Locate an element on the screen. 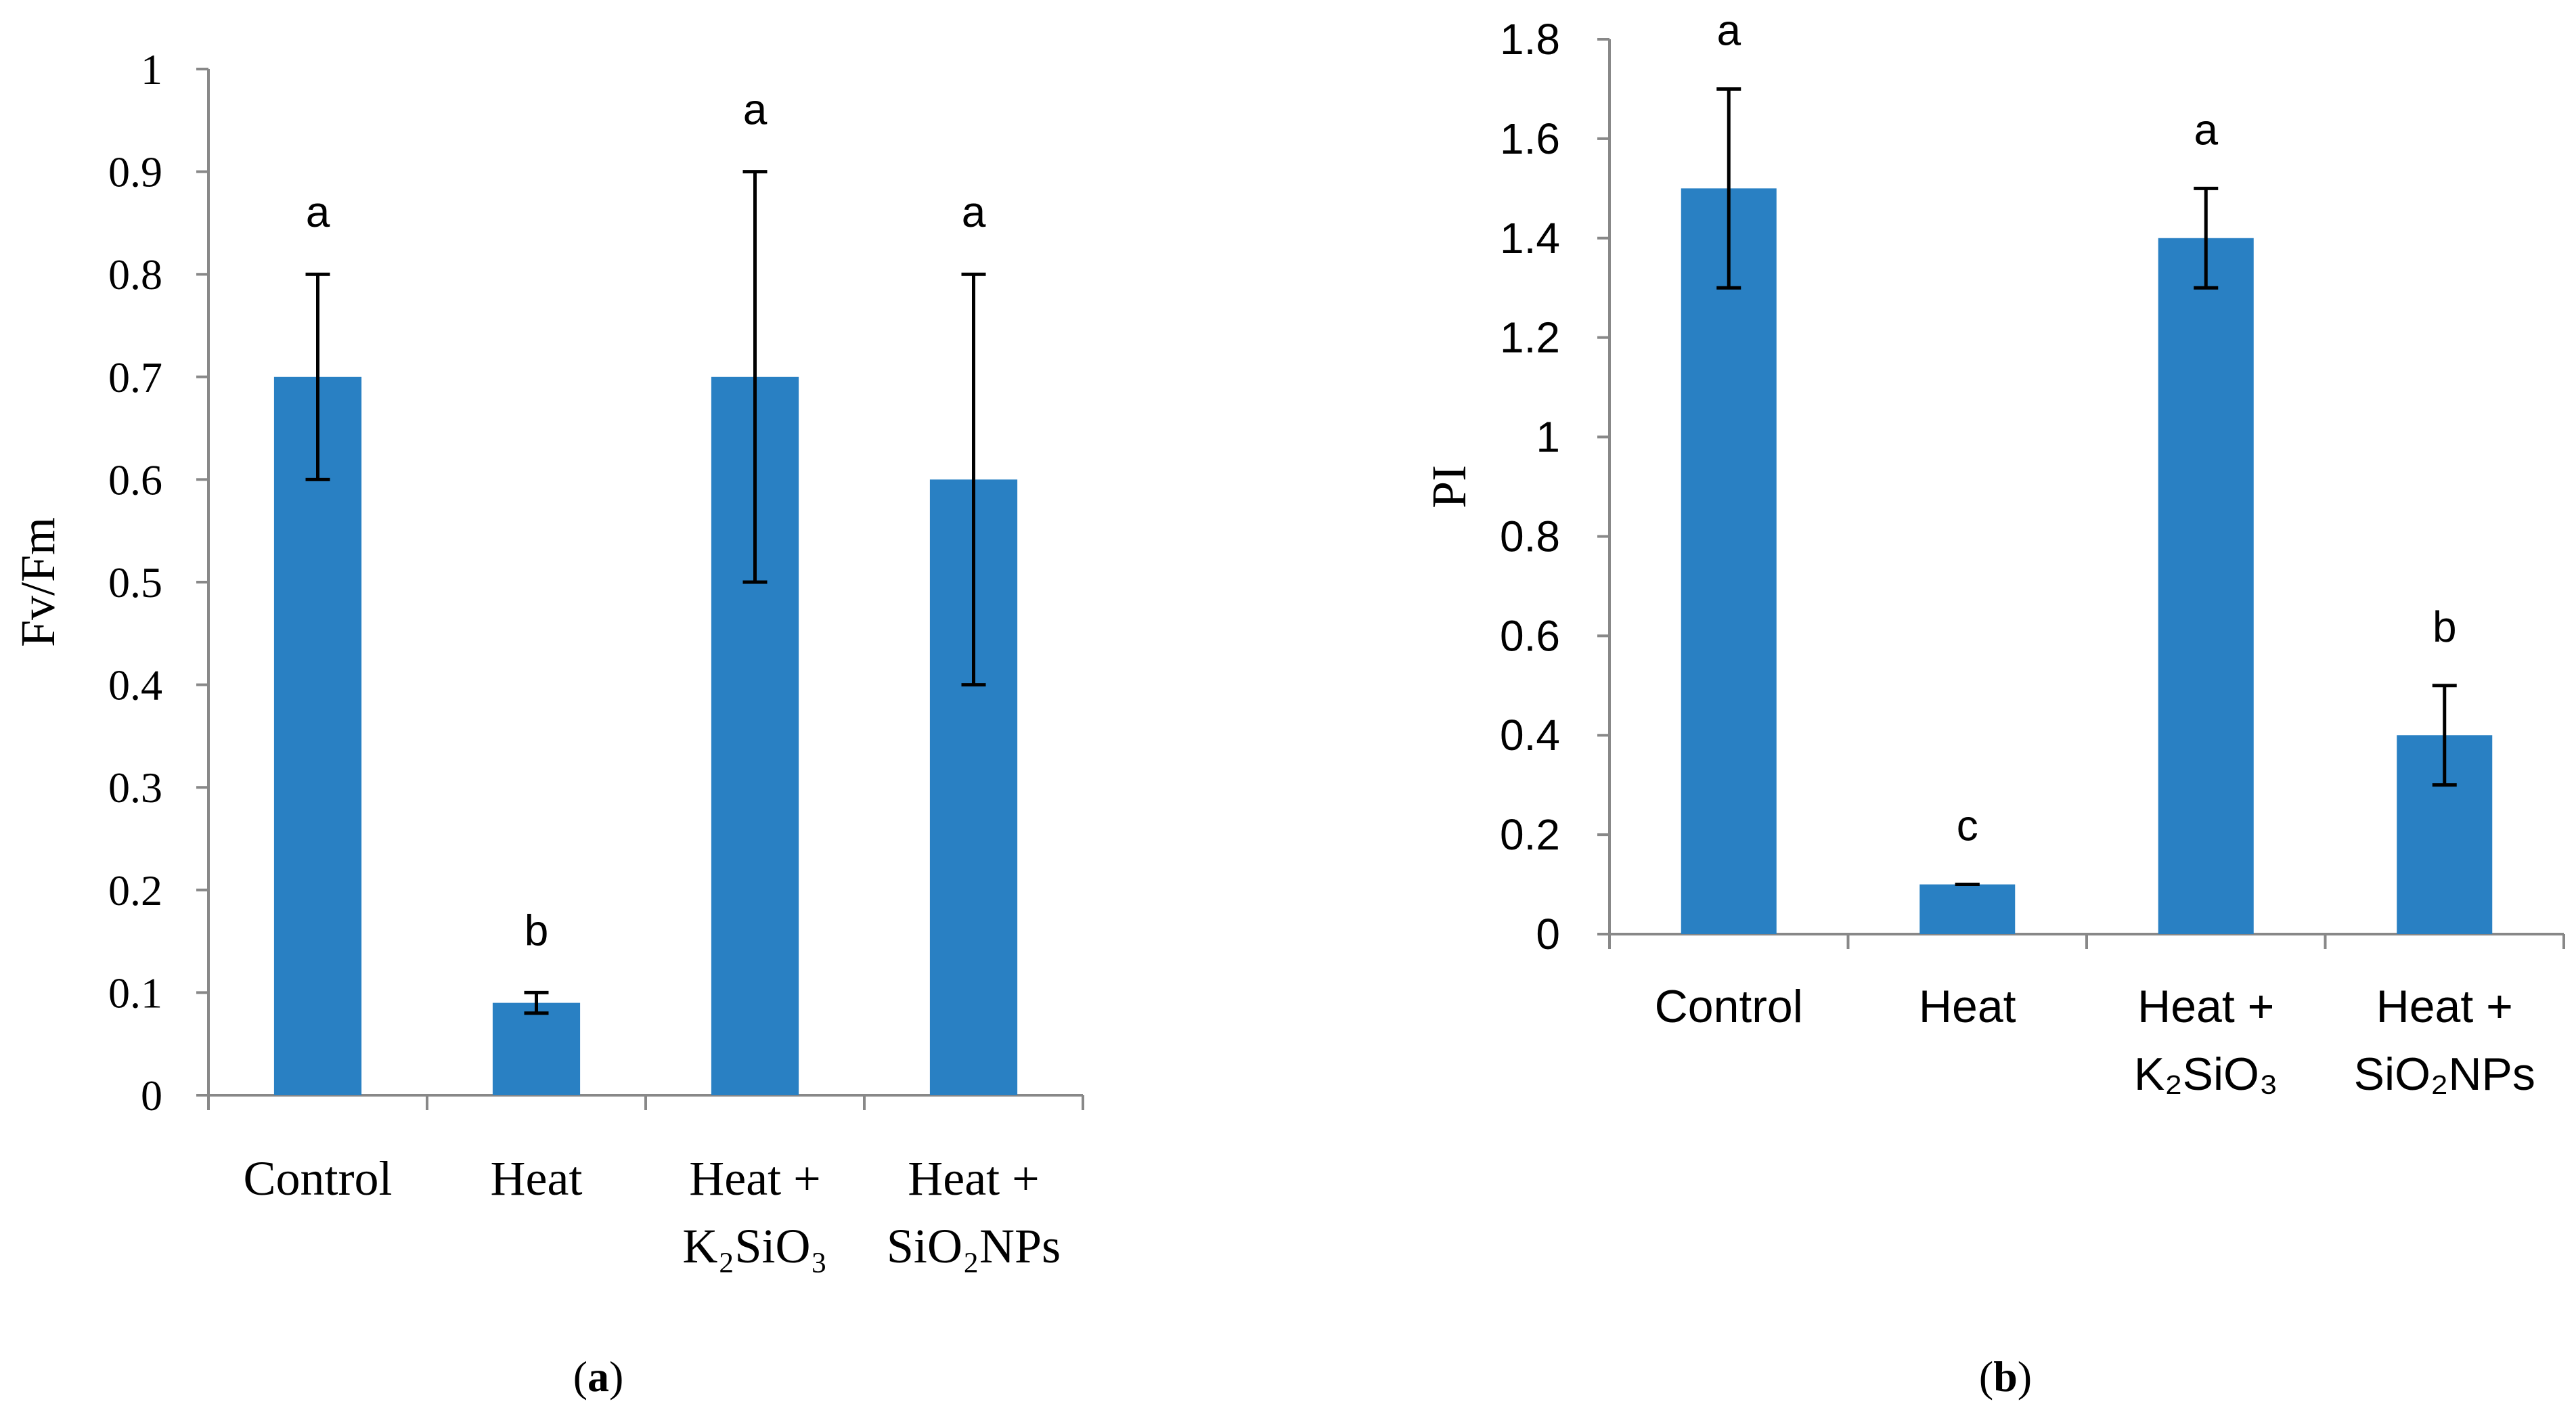 The width and height of the screenshot is (2576, 1412). y-tick-label: 1.6 is located at coordinates (1530, 138).